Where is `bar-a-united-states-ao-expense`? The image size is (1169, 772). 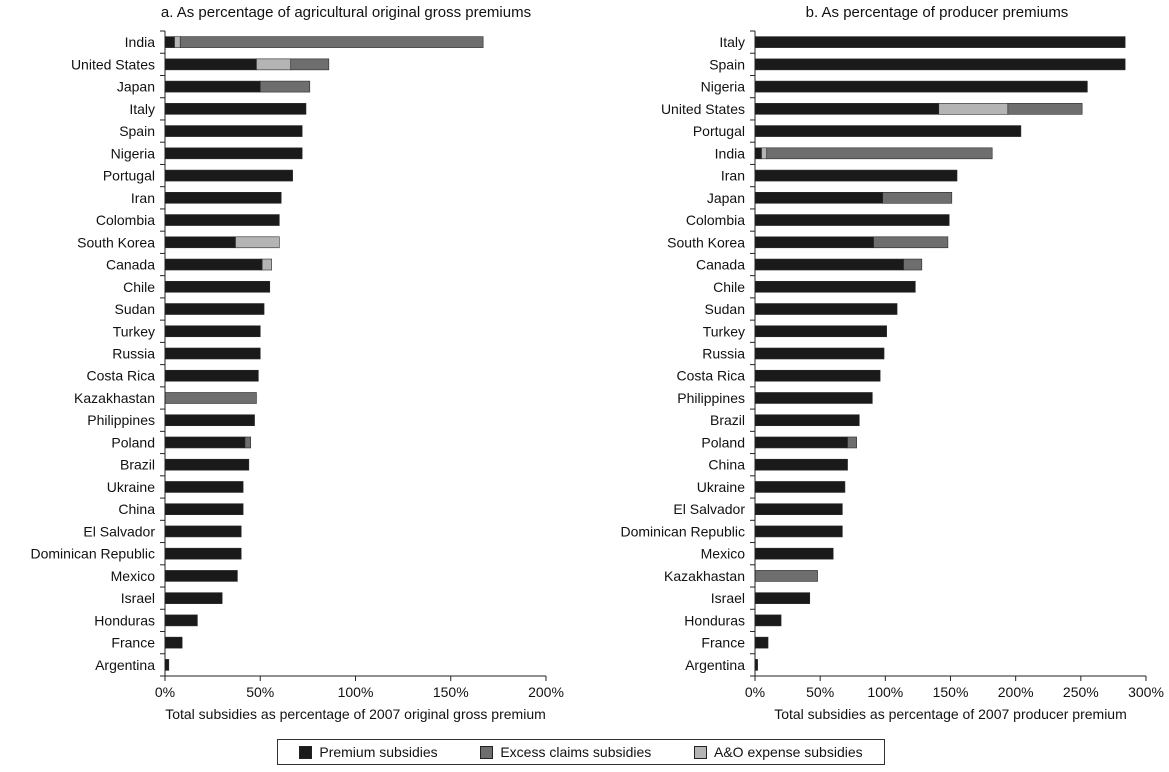
bar-a-united-states-ao-expense is located at coordinates (274, 64).